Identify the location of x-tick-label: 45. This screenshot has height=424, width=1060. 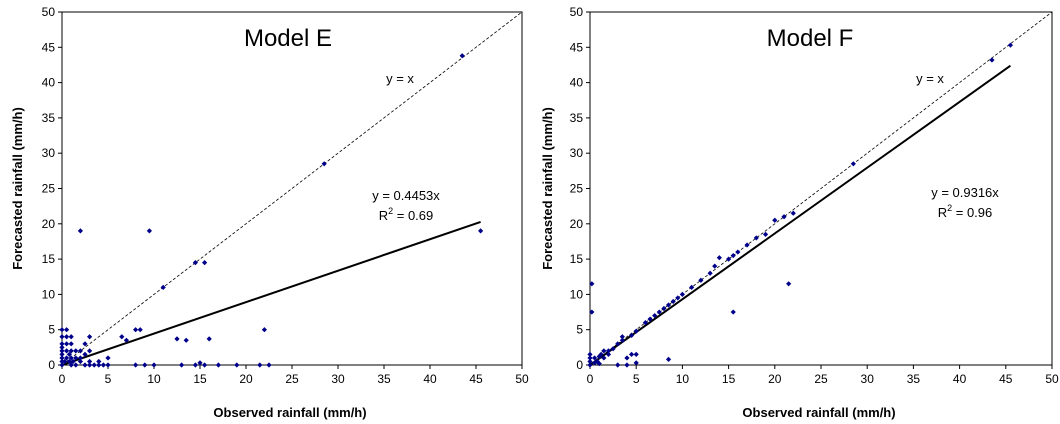
(1006, 379).